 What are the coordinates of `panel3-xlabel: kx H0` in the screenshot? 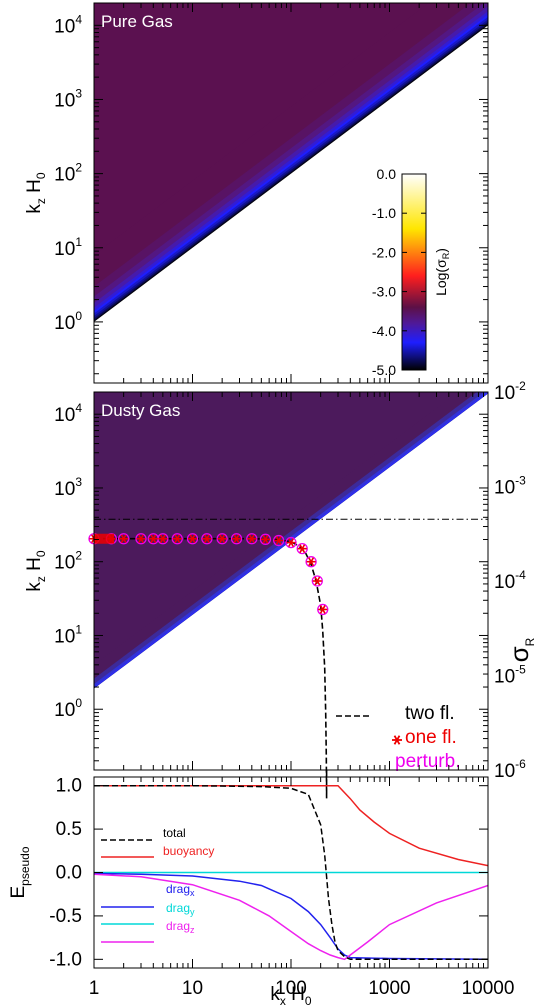 It's located at (291, 995).